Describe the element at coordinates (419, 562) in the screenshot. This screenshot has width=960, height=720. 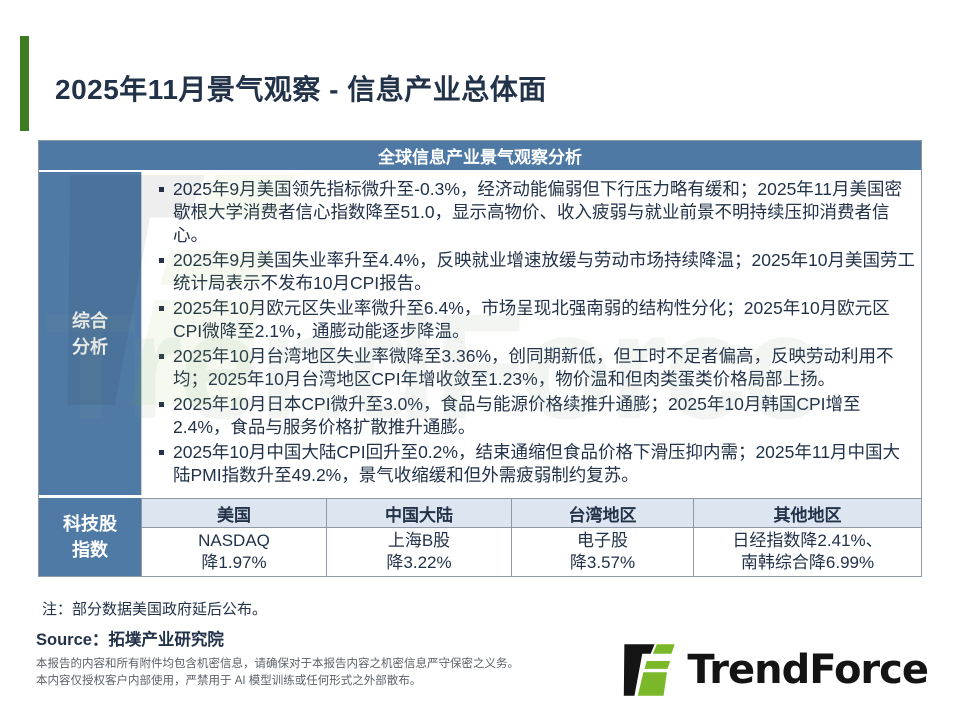
I see `stock-value-line: 降3.22%` at that location.